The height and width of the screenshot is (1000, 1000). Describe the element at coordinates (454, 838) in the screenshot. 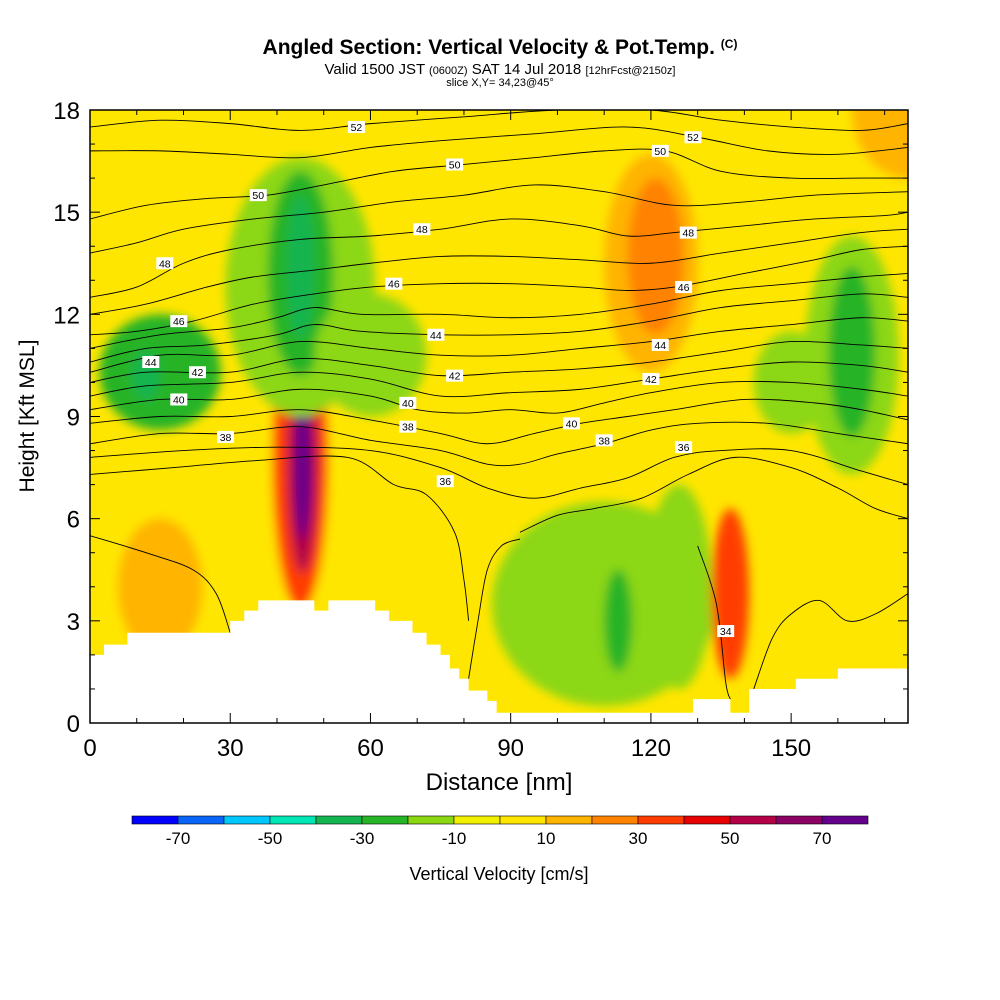

I see `colorbar-tick-label: -10` at that location.